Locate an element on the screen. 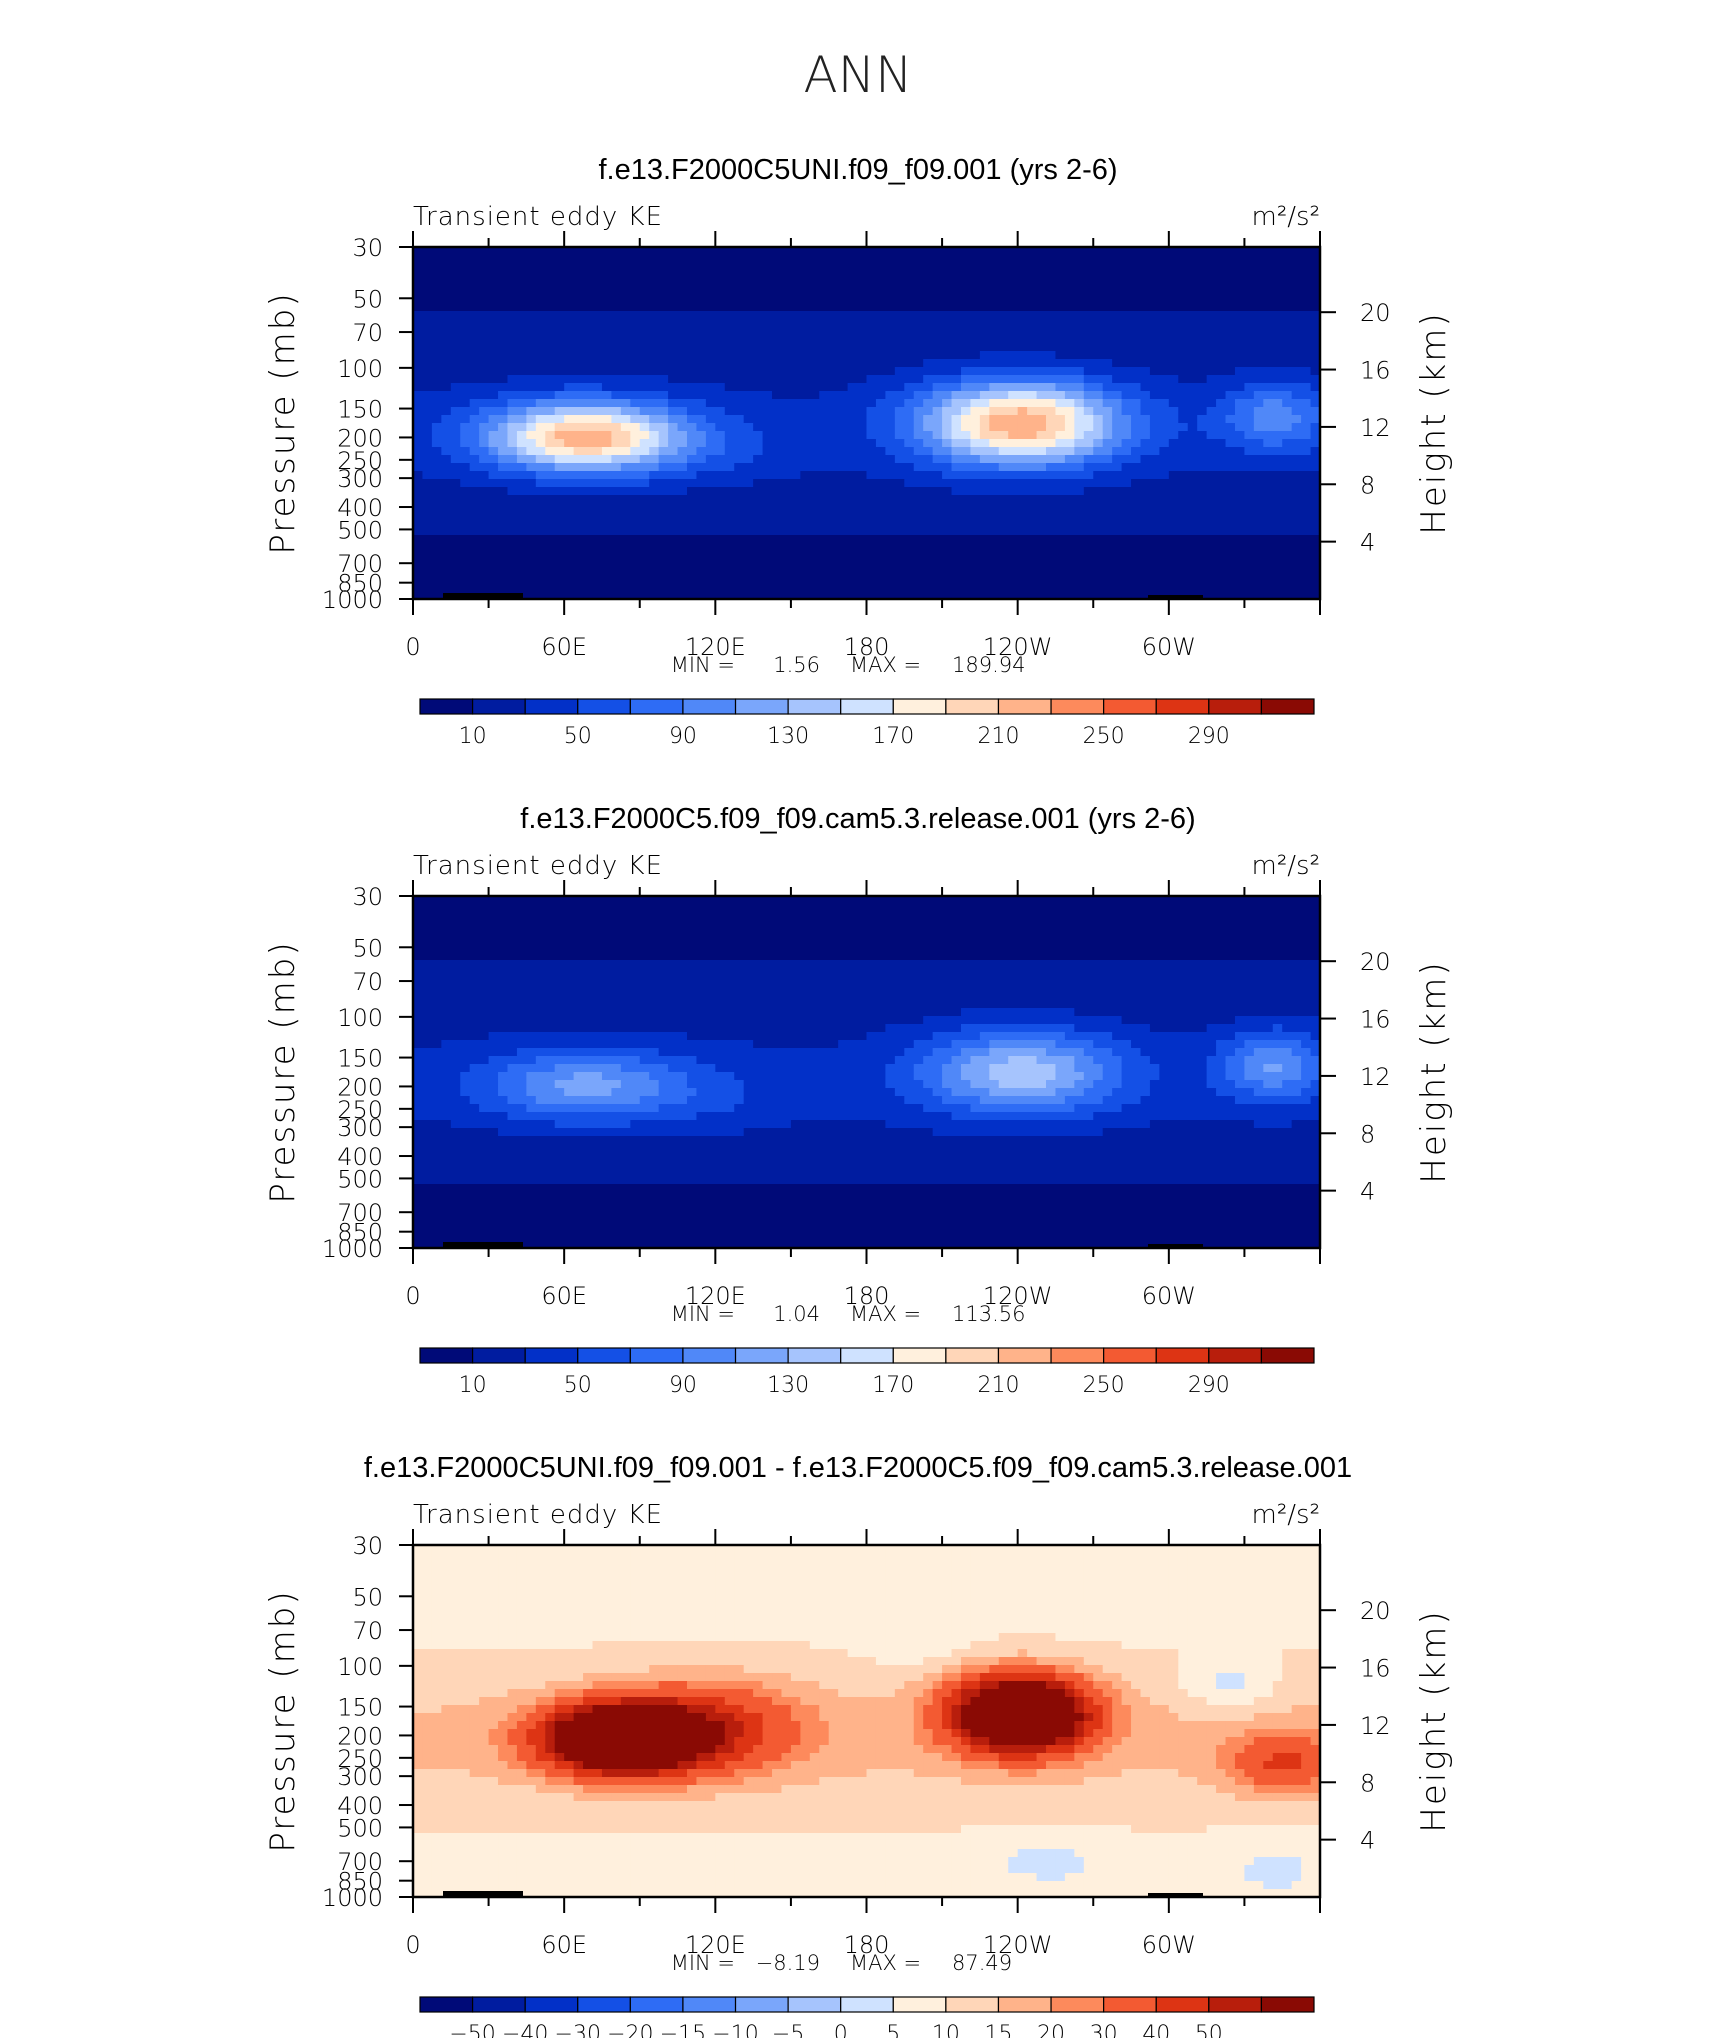 This screenshot has height=2038, width=1710. y-right-tick-label: 12 is located at coordinates (1375, 428).